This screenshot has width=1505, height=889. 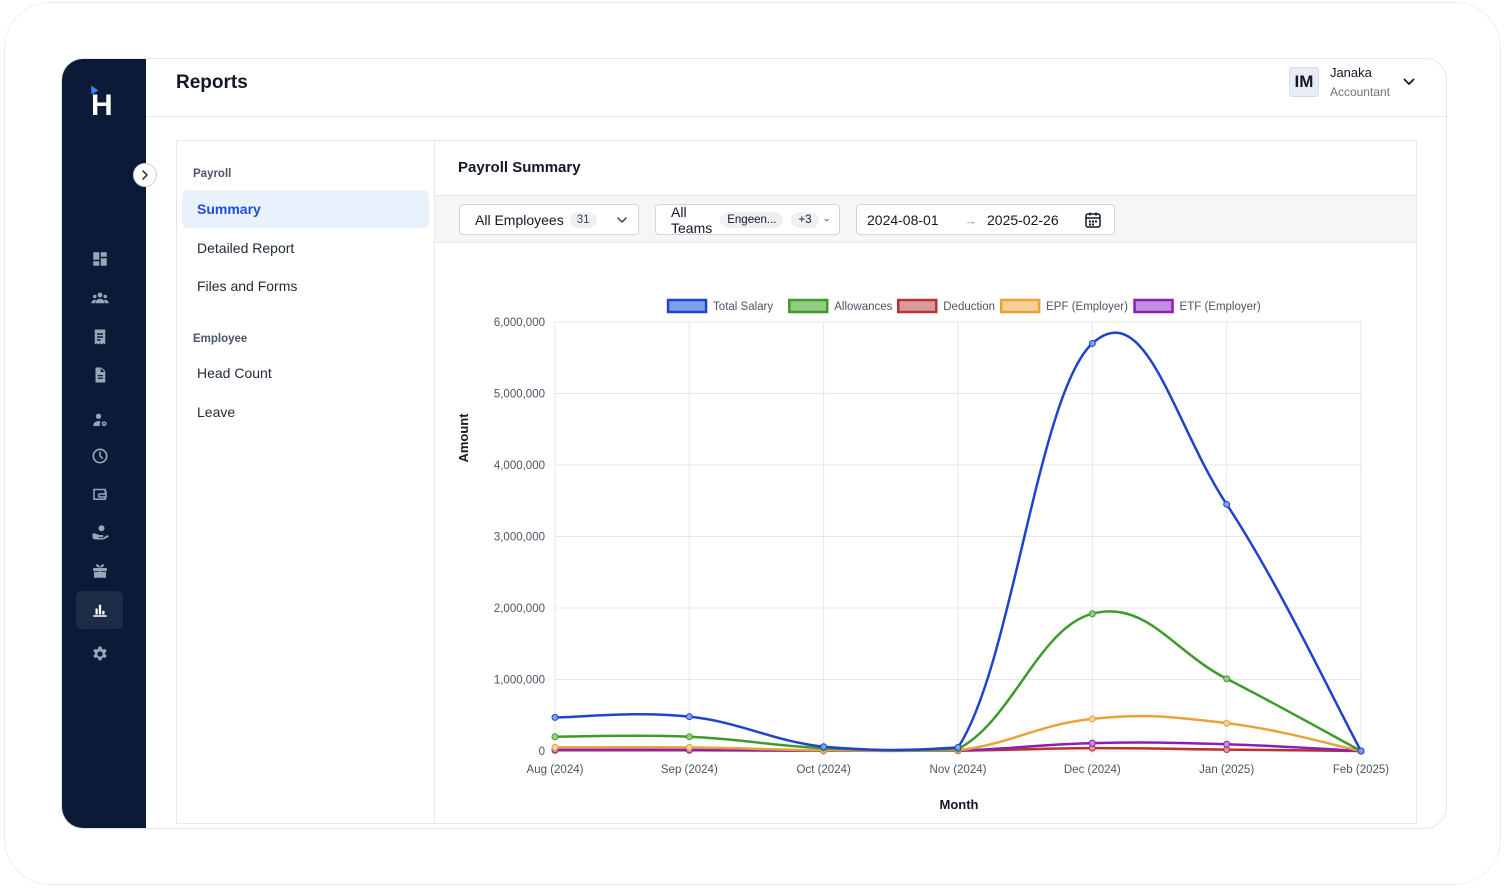 I want to click on sidebar: H, so click(x=104, y=443).